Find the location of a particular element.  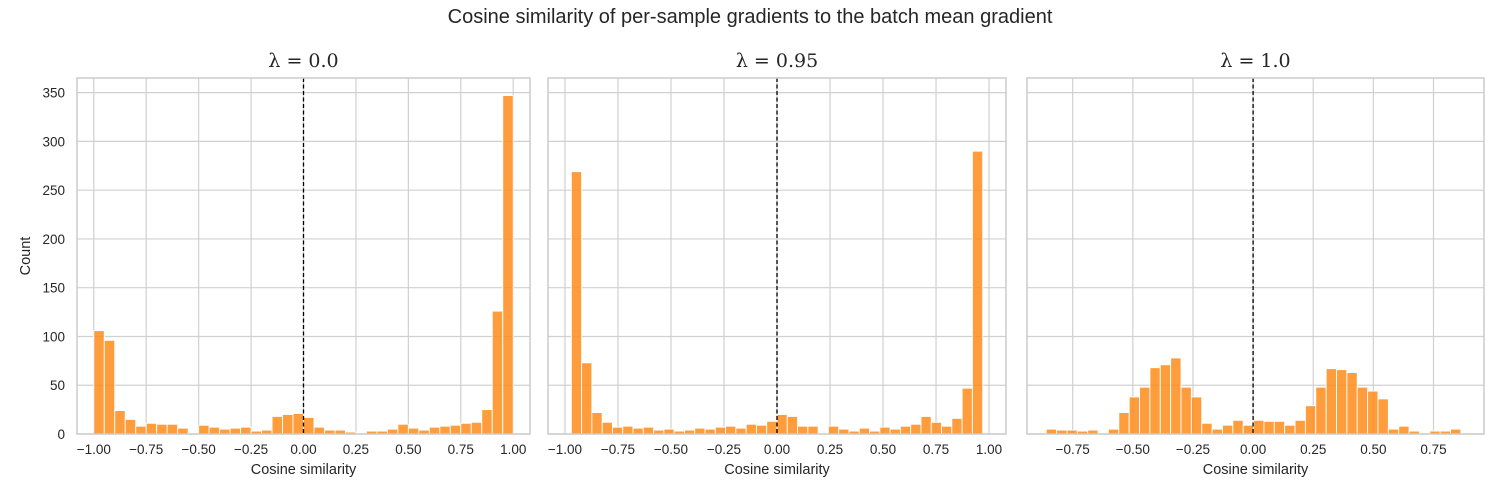

x-tick-label: −1.00 is located at coordinates (94, 449).